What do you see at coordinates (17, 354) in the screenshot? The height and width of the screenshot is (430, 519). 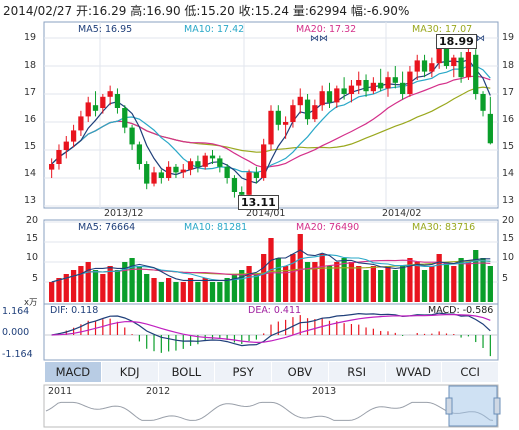 I see `macd-y-tick: -1.164` at bounding box center [17, 354].